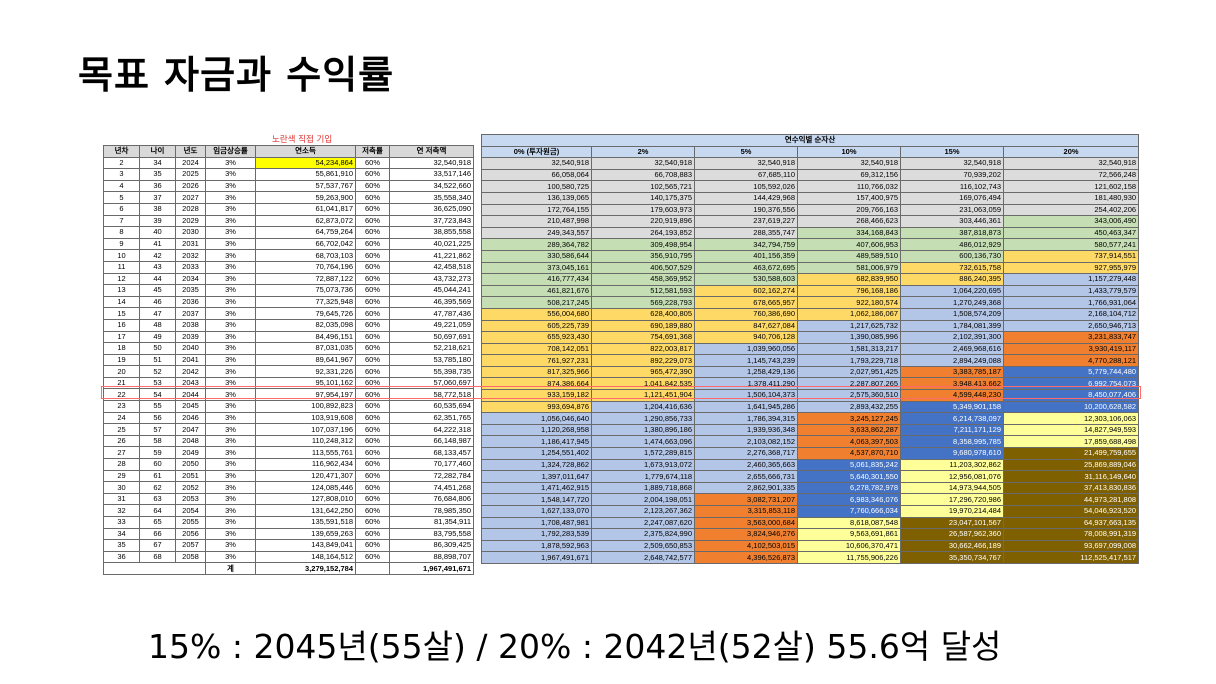 This screenshot has height=684, width=1216. What do you see at coordinates (643, 186) in the screenshot?
I see `table-cell: 102,565,721` at bounding box center [643, 186].